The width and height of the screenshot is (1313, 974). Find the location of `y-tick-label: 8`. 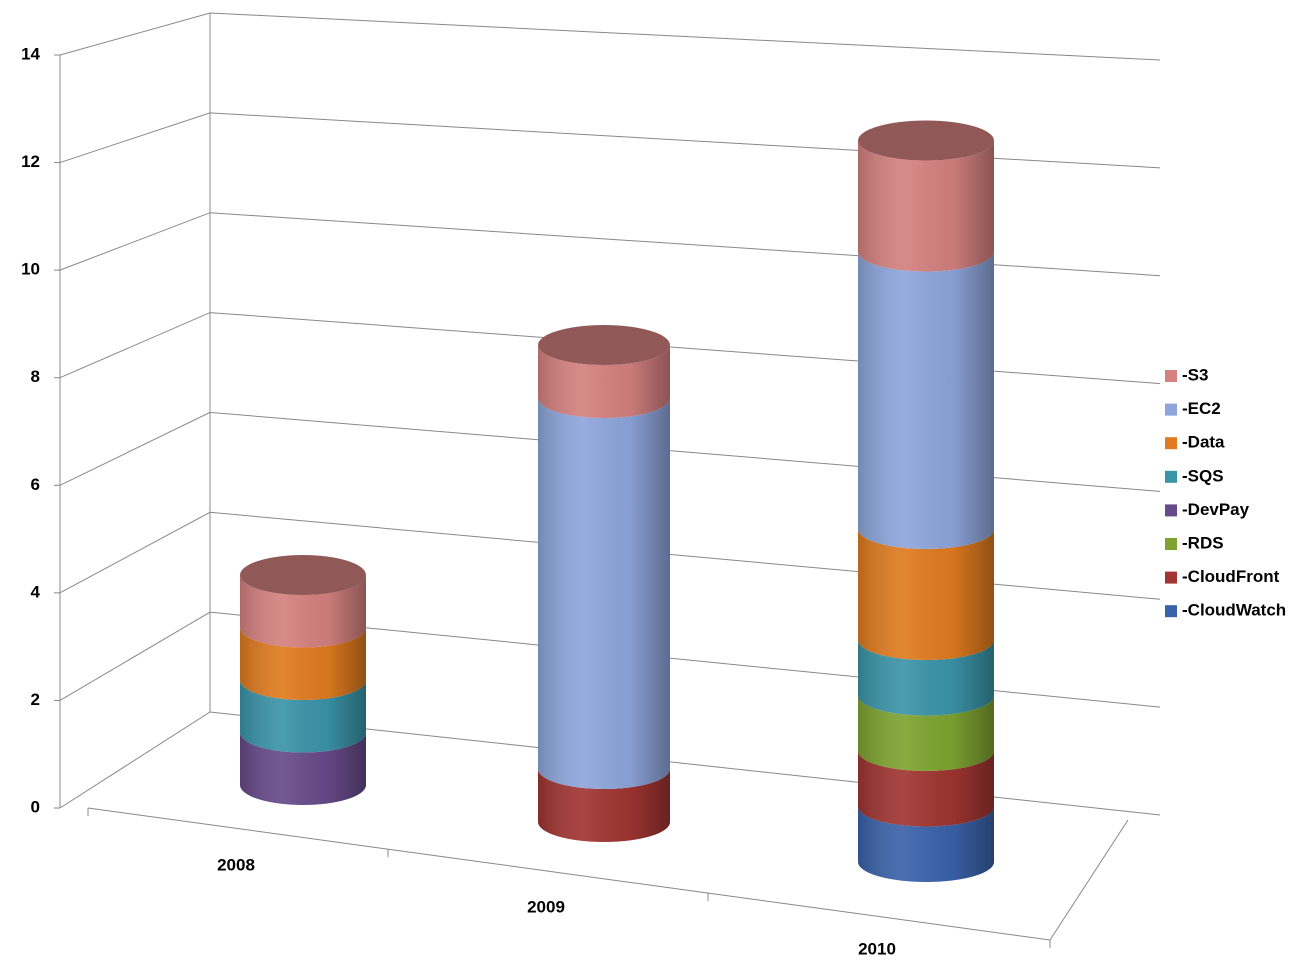

y-tick-label: 8 is located at coordinates (35, 376).